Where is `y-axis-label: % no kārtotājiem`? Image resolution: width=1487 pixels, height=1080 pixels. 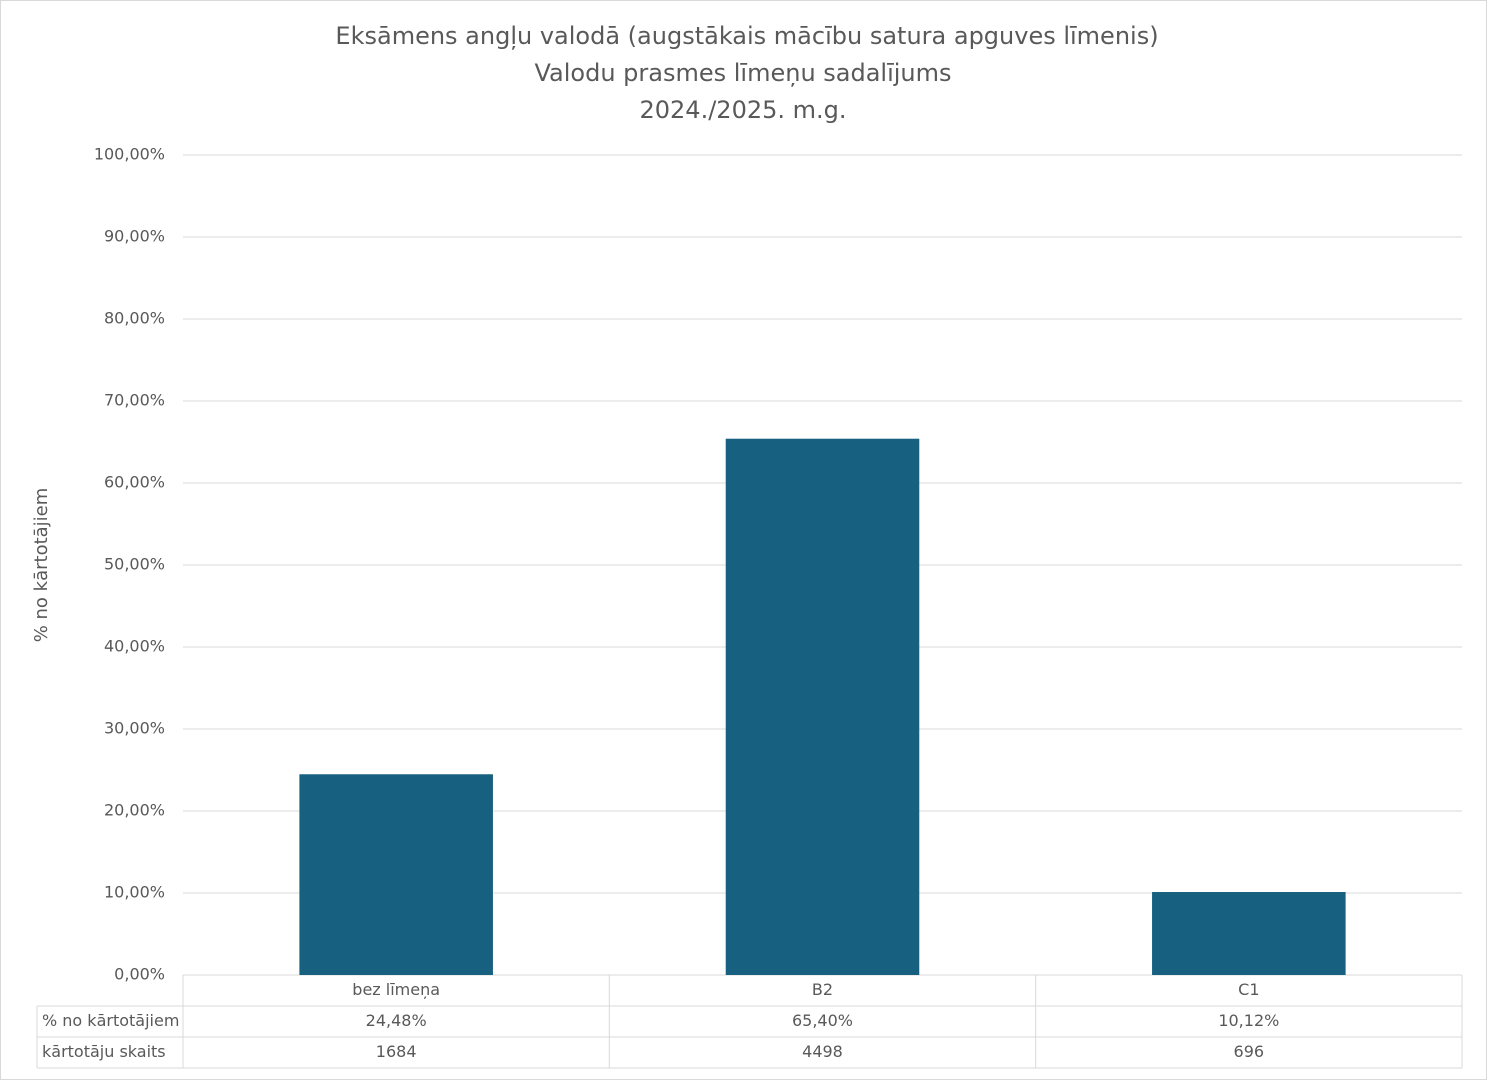 y-axis-label: % no kārtotājiem is located at coordinates (41, 565).